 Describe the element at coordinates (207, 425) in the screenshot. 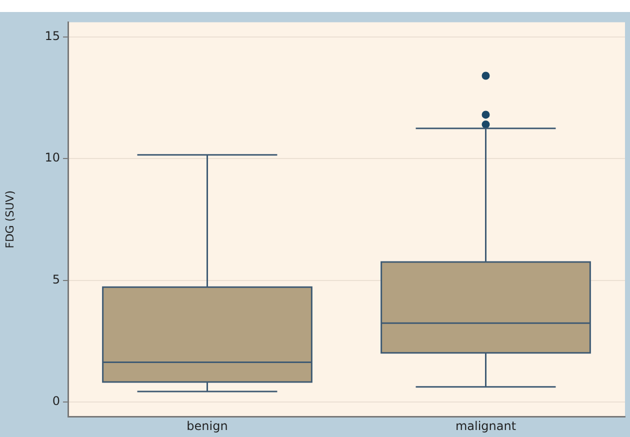

I see `x-tick-label: benign` at that location.